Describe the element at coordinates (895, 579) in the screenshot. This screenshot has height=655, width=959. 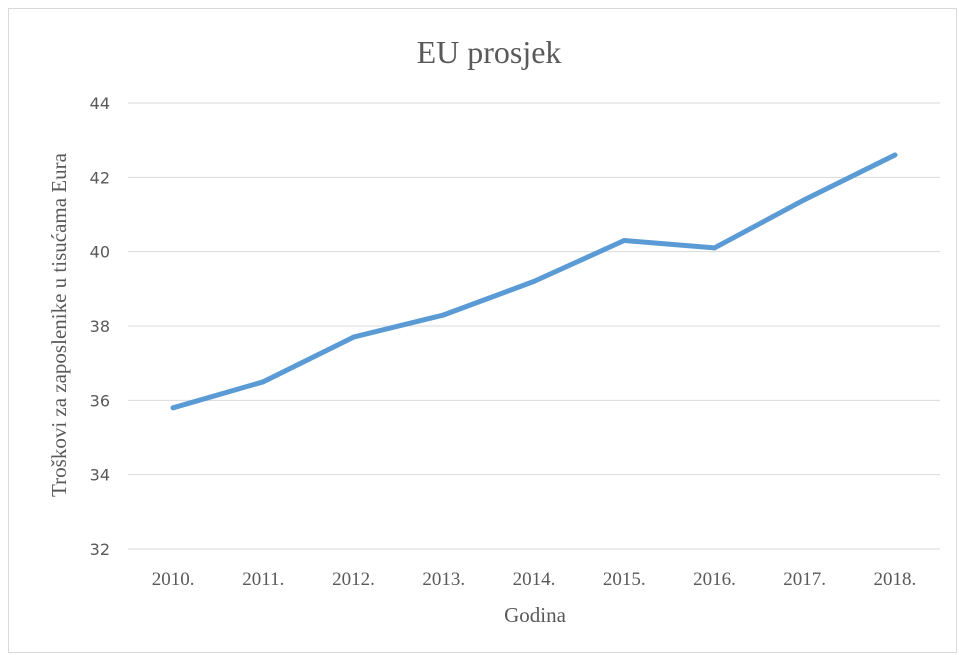
I see `x-tick-label: 2018.` at that location.